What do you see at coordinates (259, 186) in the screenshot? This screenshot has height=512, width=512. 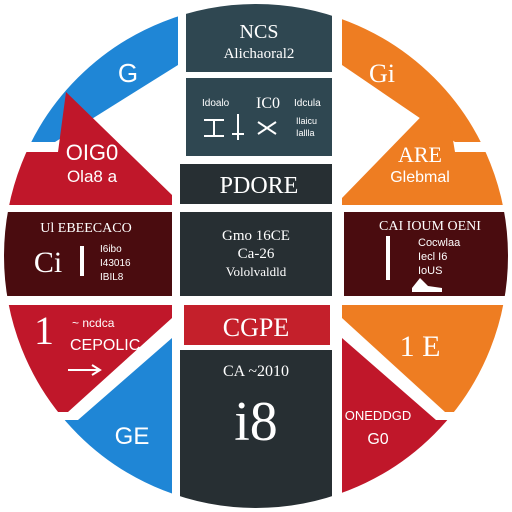 I see `pdore-label: PDORE` at bounding box center [259, 186].